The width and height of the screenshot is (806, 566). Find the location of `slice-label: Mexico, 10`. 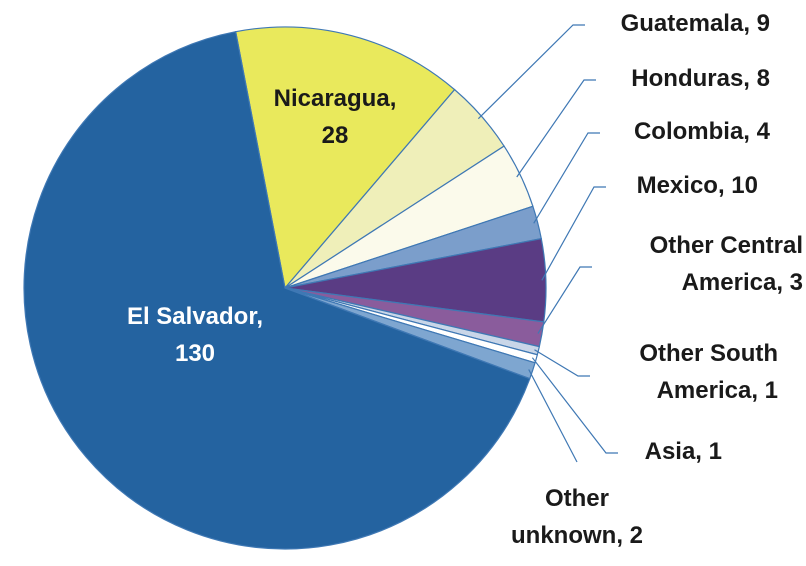

slice-label: Mexico, 10 is located at coordinates (697, 185).